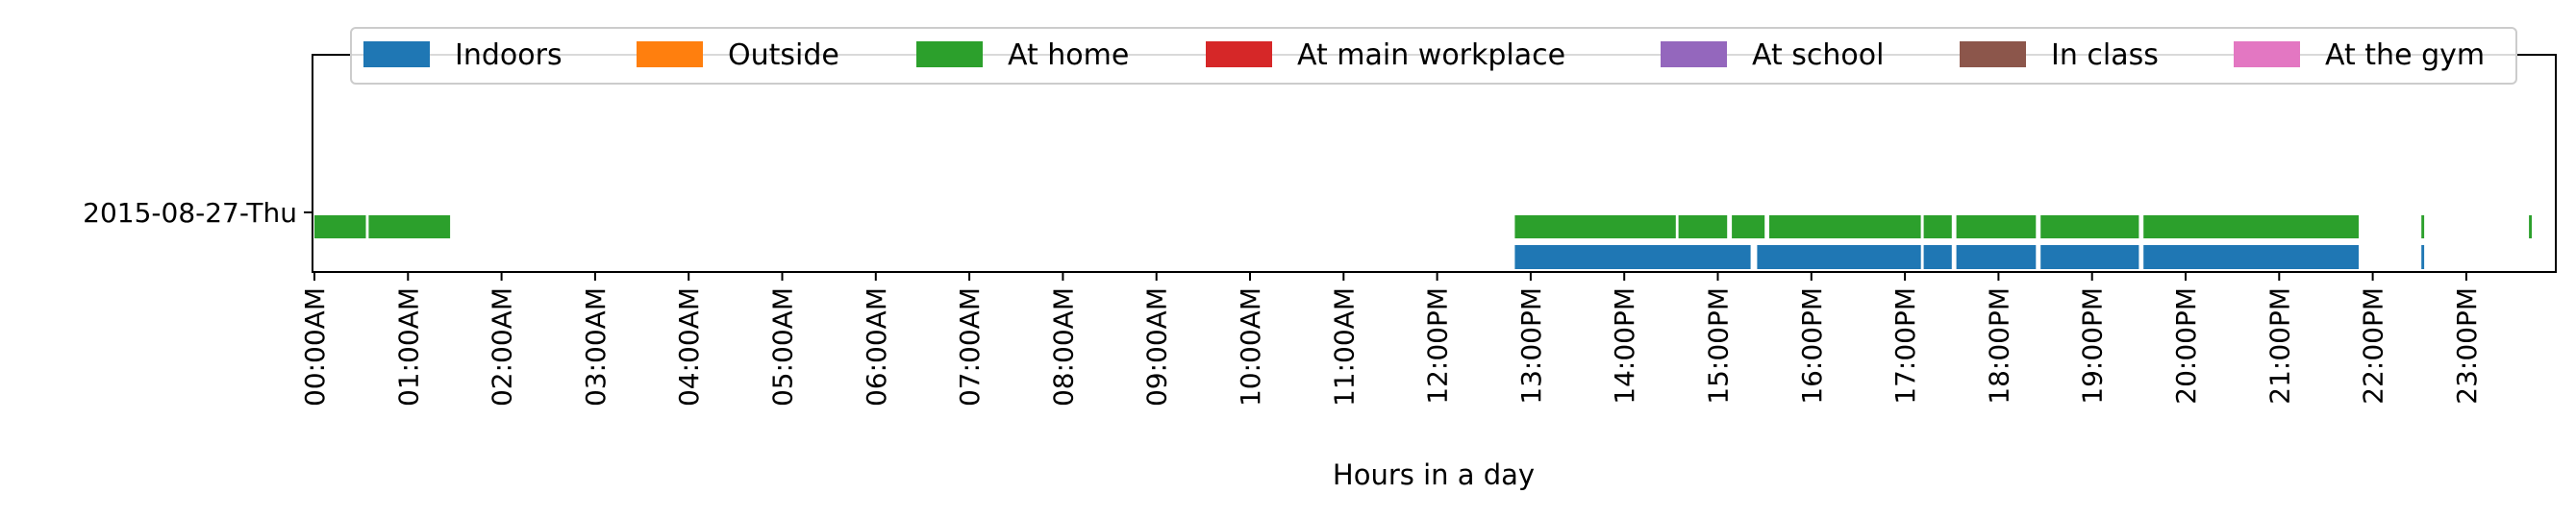  Describe the element at coordinates (1434, 474) in the screenshot. I see `x-axis-label: Hours in a day` at that location.